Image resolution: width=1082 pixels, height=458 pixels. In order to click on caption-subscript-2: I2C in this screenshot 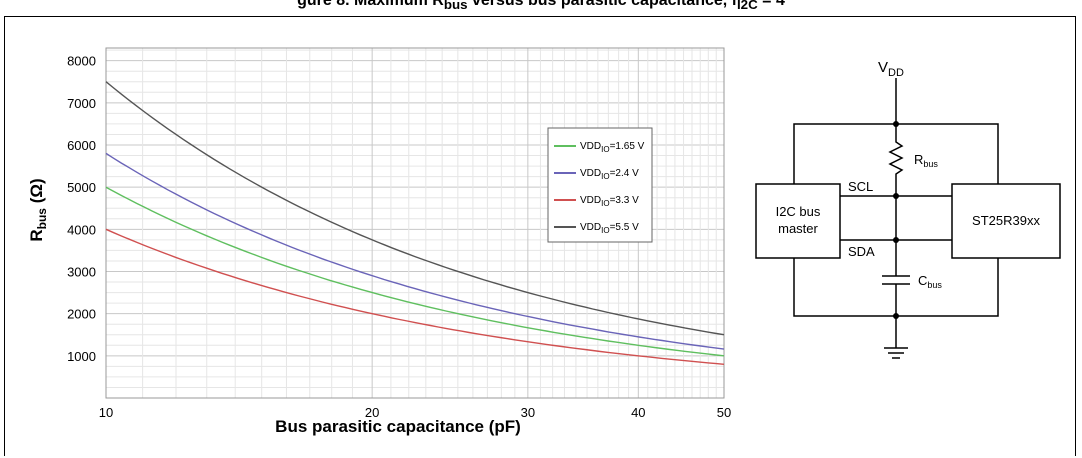, I will do `click(747, 6)`.